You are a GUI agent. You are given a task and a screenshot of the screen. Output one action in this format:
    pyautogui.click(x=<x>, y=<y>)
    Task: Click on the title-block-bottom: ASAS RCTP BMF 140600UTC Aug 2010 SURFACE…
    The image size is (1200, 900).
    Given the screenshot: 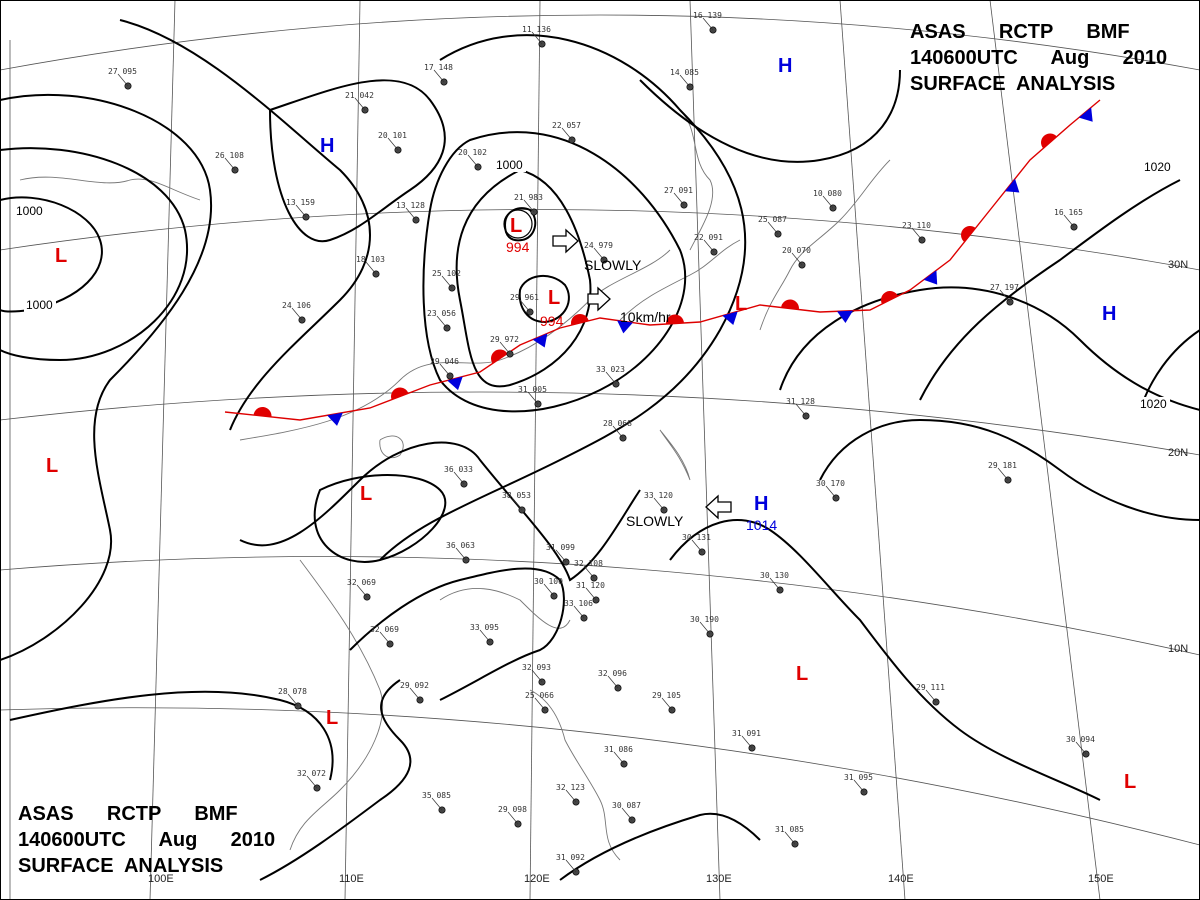 What is the action you would take?
    pyautogui.click(x=146, y=840)
    